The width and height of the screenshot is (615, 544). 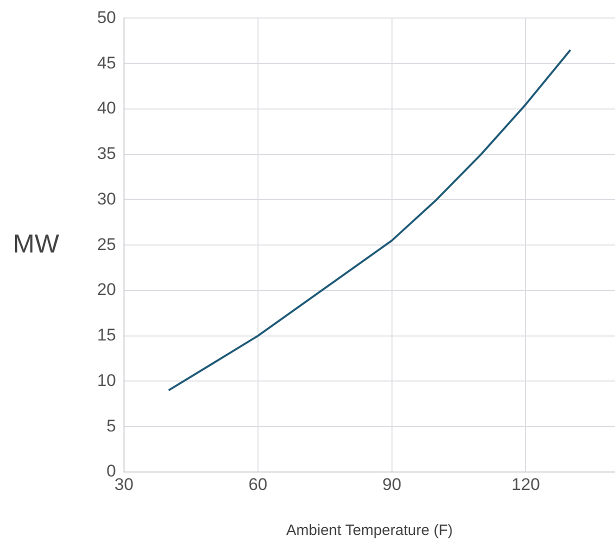 I want to click on x-tick-label: 120, so click(x=526, y=484).